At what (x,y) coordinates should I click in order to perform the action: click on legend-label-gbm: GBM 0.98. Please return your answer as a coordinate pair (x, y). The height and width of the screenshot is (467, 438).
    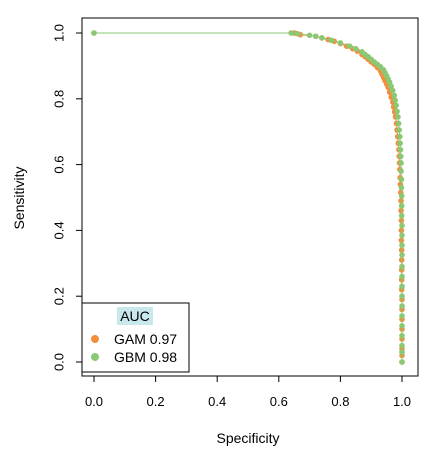
    Looking at the image, I should click on (145, 357).